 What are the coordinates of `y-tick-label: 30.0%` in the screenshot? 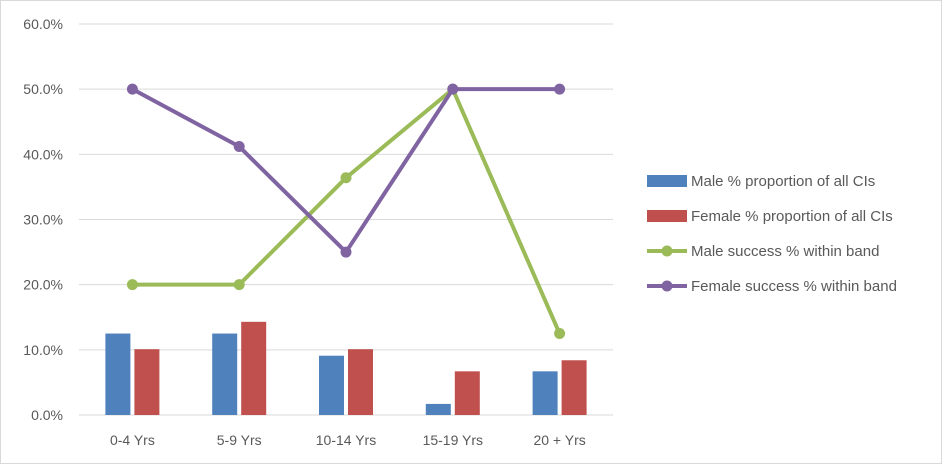 It's located at (43, 220).